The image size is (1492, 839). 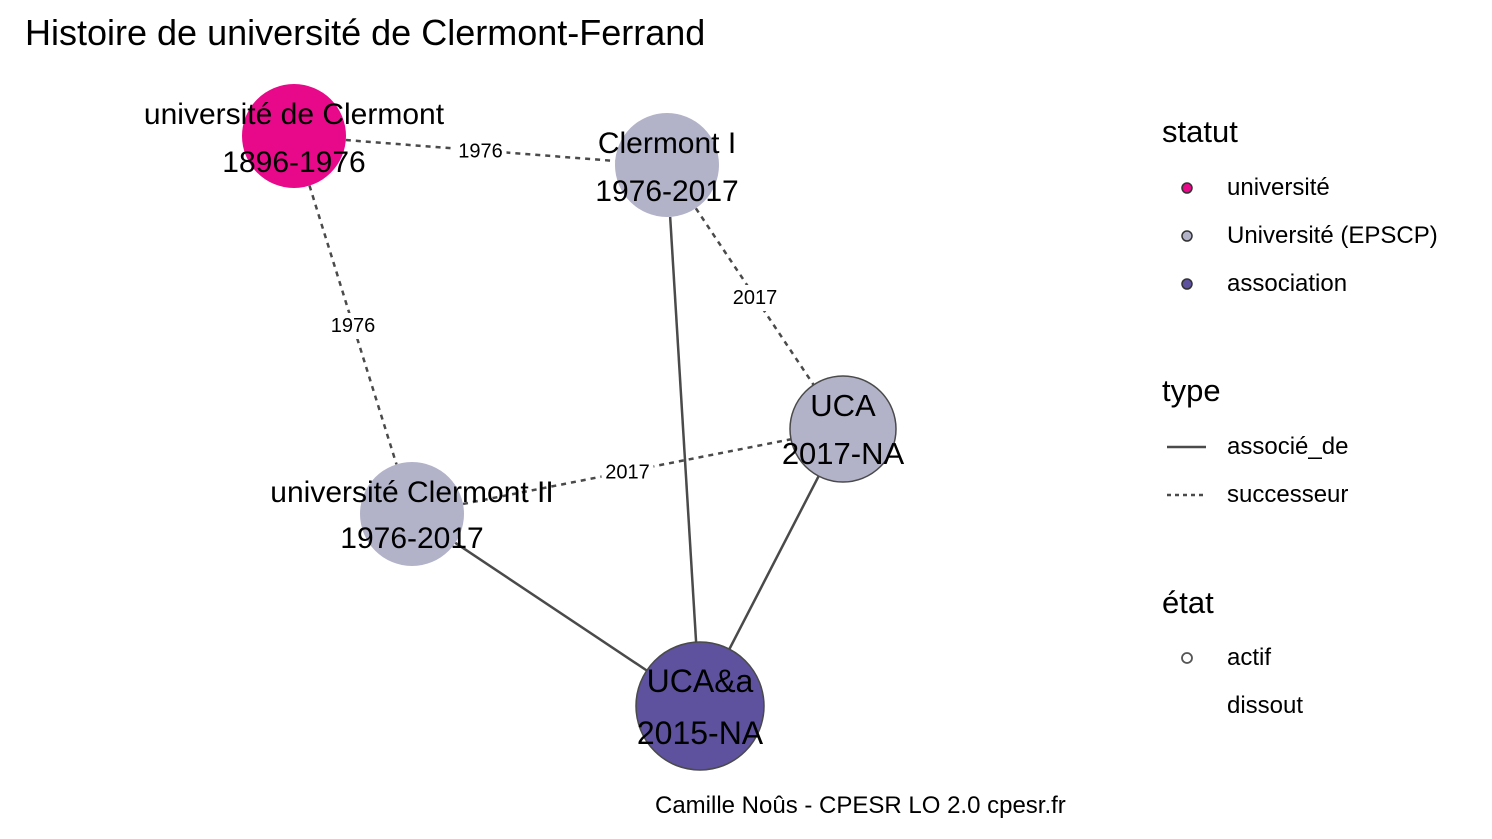 I want to click on edge-label-clermont-clermont2: 1976, so click(x=353, y=326).